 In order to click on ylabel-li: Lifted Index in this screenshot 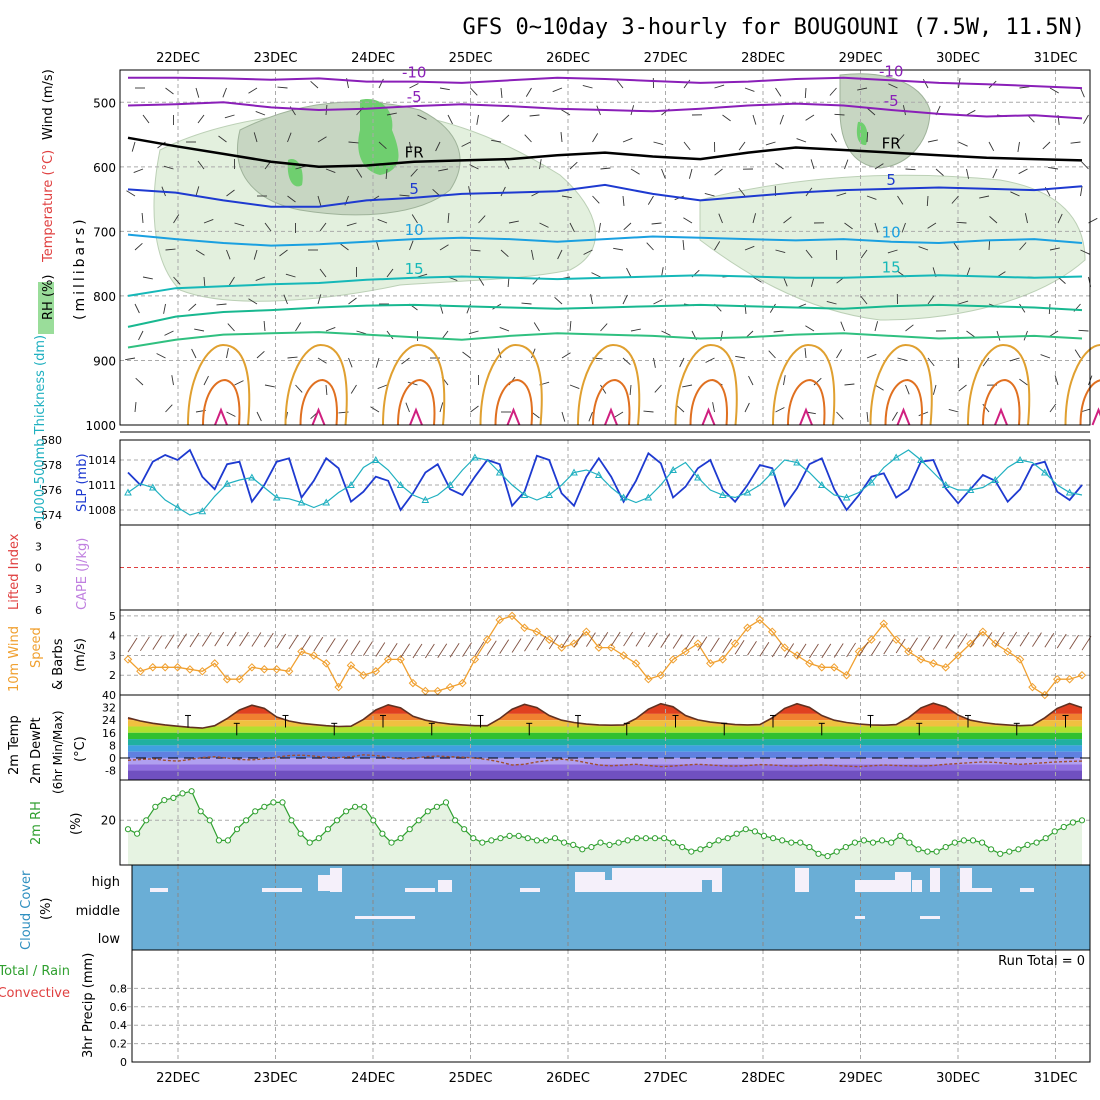, I will do `click(14, 571)`.